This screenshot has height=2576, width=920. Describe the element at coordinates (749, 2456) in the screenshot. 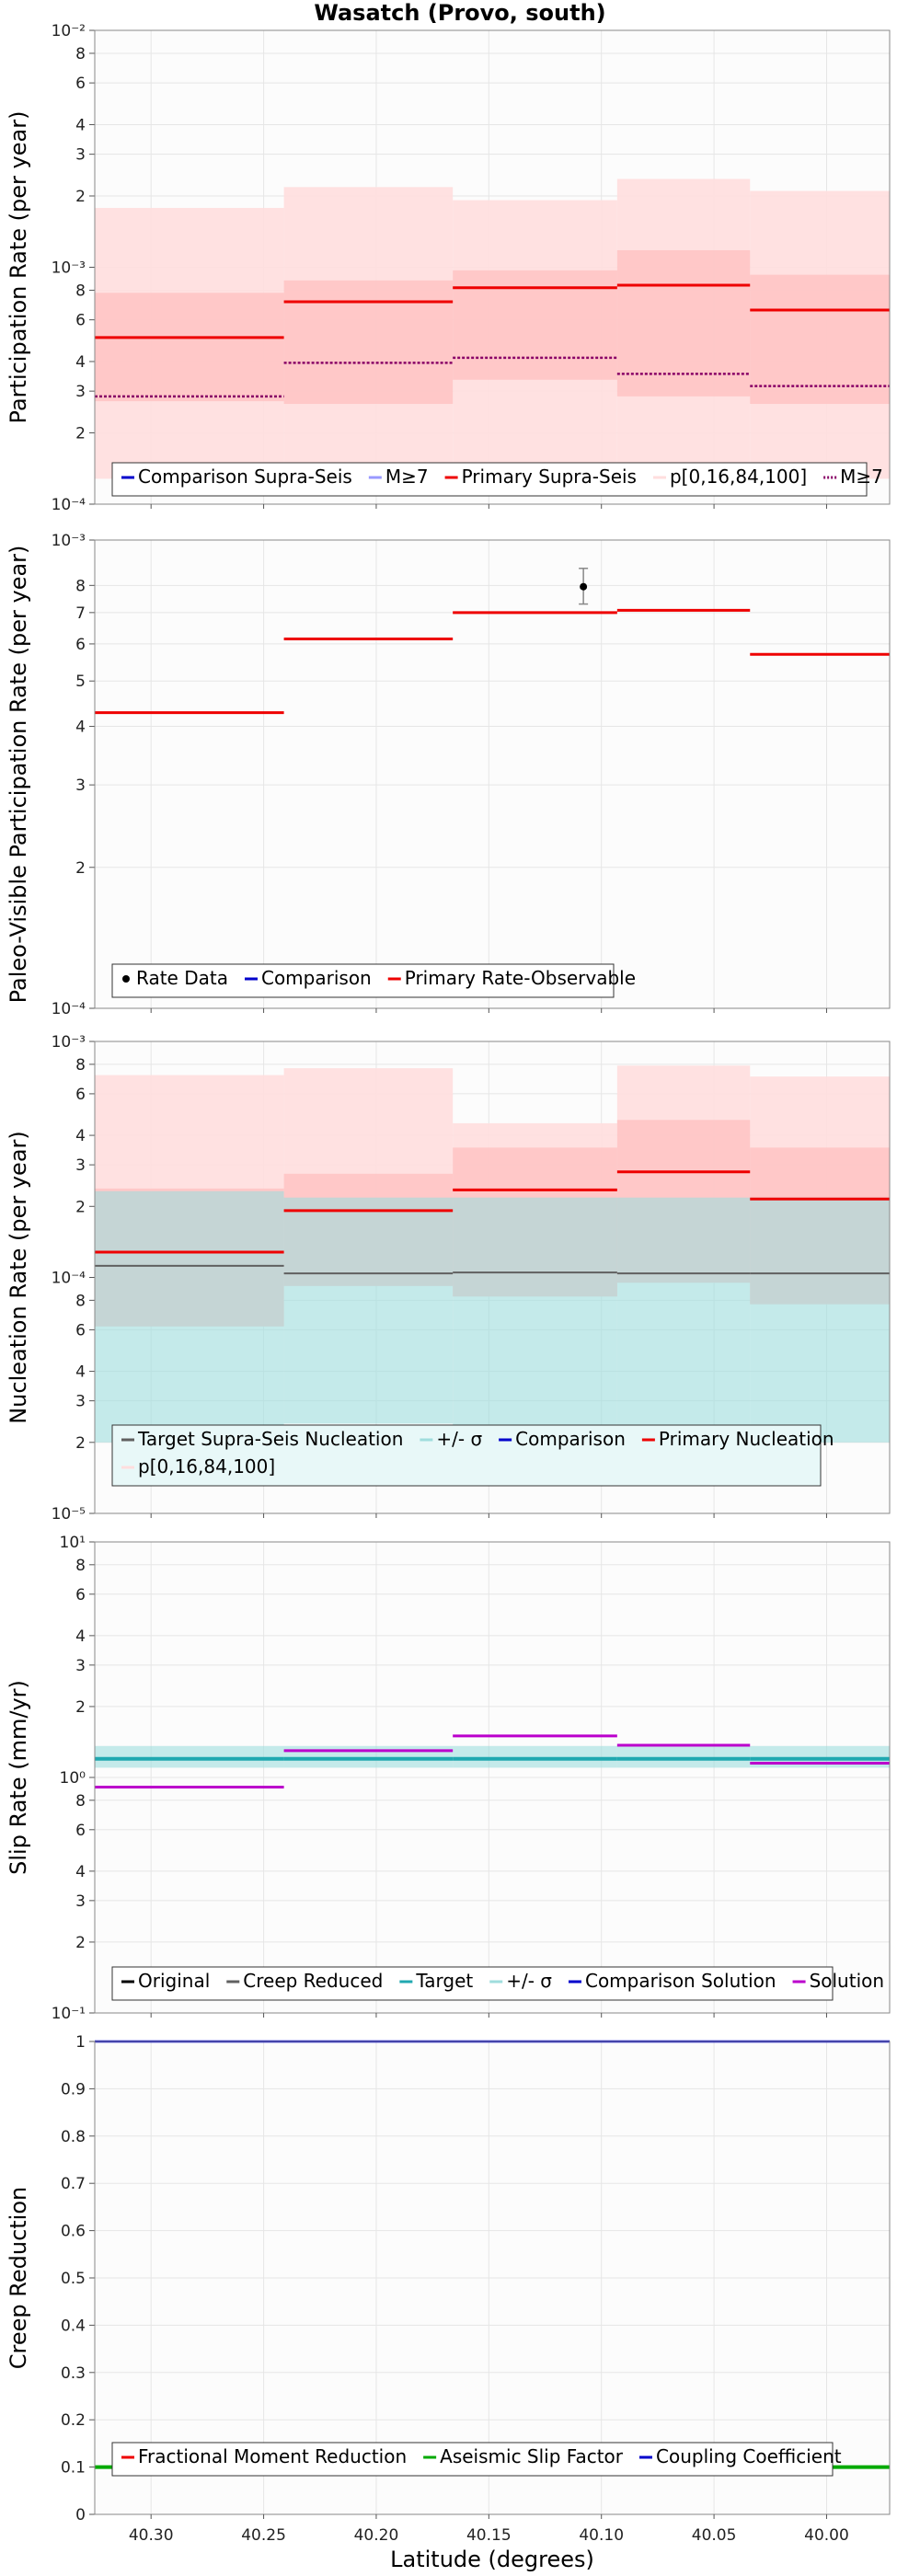

I see `legend-entry: Coupling Coefficient` at that location.